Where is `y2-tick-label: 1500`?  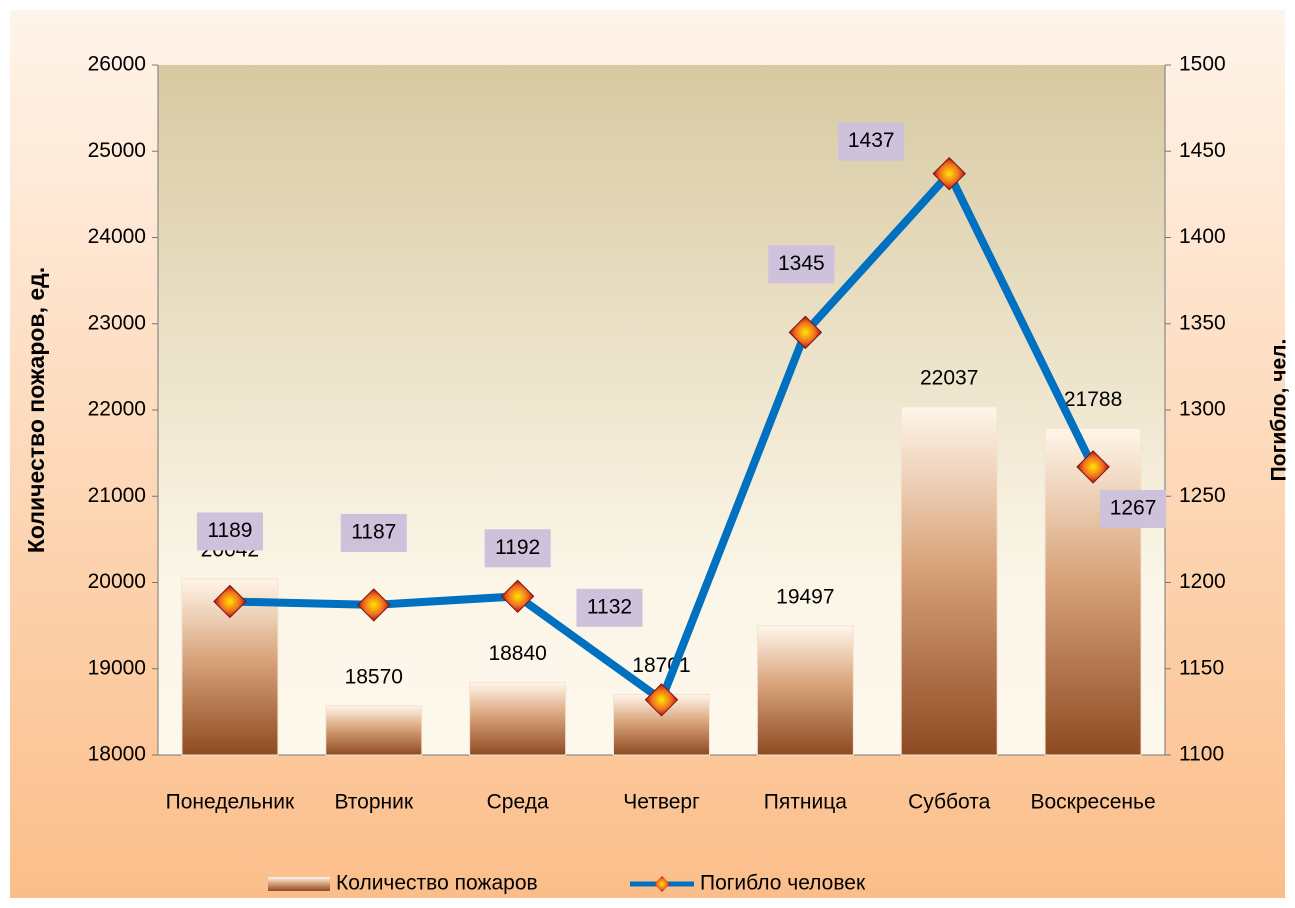 y2-tick-label: 1500 is located at coordinates (1202, 64).